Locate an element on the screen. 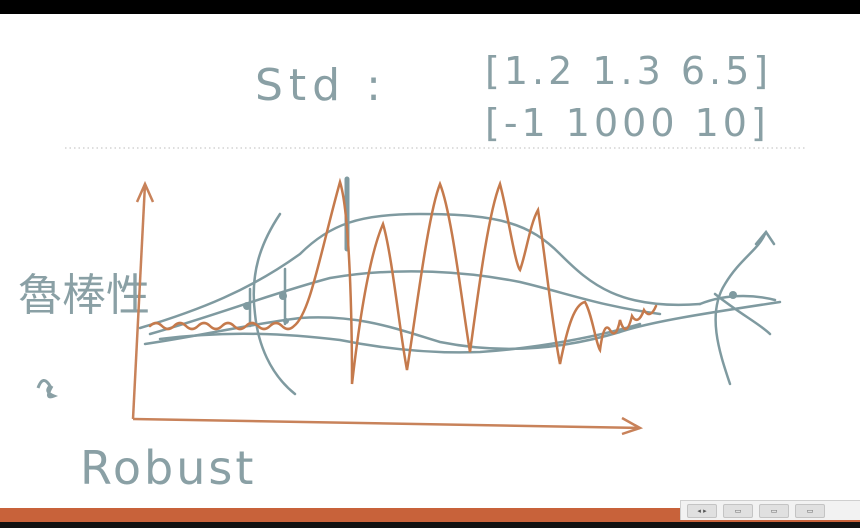 The height and width of the screenshot is (528, 860). toolbar-button-2: ▭ is located at coordinates (738, 510).